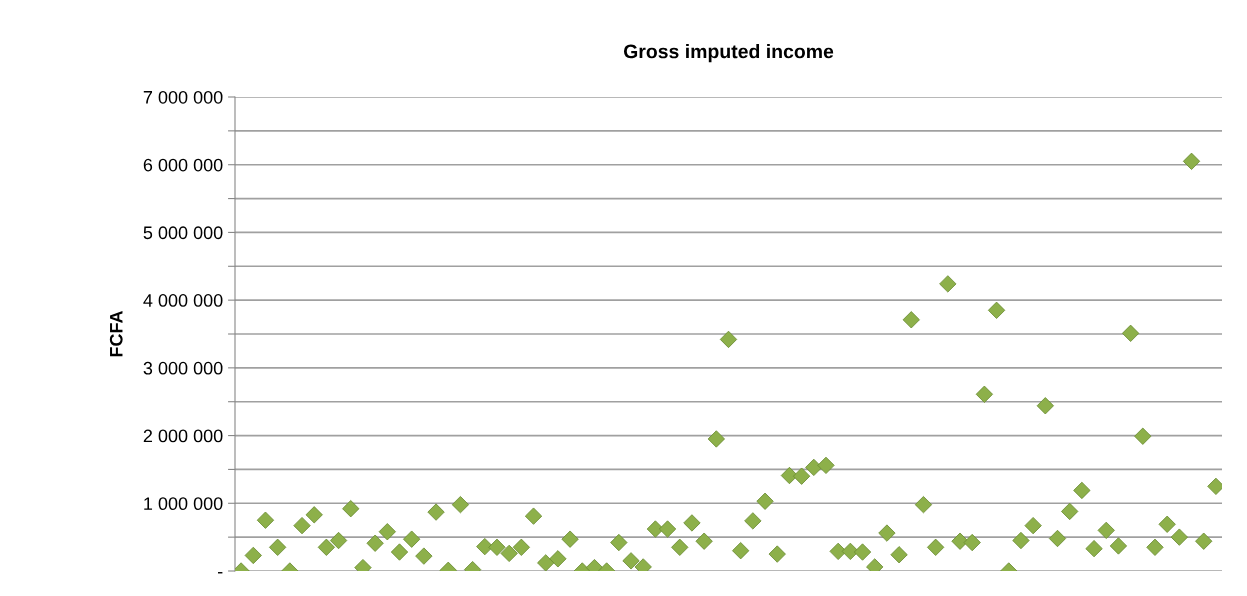 Image resolution: width=1247 pixels, height=596 pixels. Describe the element at coordinates (728, 53) in the screenshot. I see `chart-title: Gross imputed income` at that location.